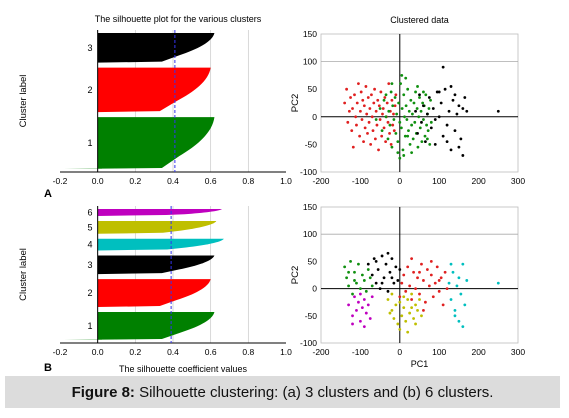 The height and width of the screenshot is (418, 569). Describe the element at coordinates (286, 181) in the screenshot. I see `sil-x-tick-label: 1.0` at that location.